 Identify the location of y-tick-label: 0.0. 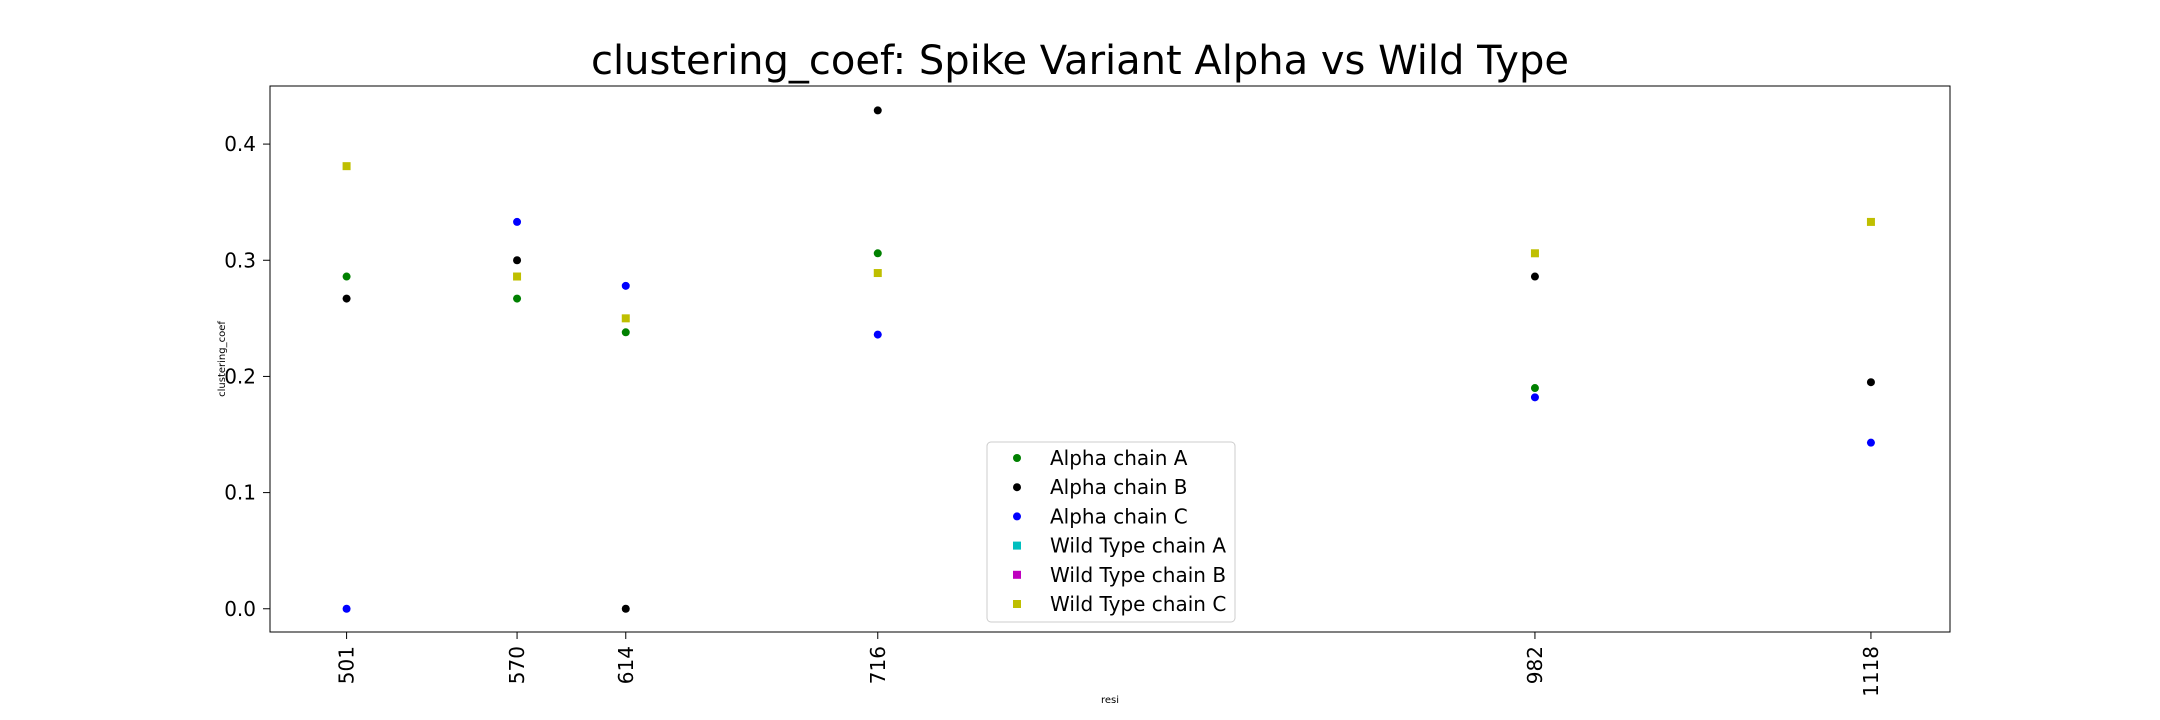
(240, 609).